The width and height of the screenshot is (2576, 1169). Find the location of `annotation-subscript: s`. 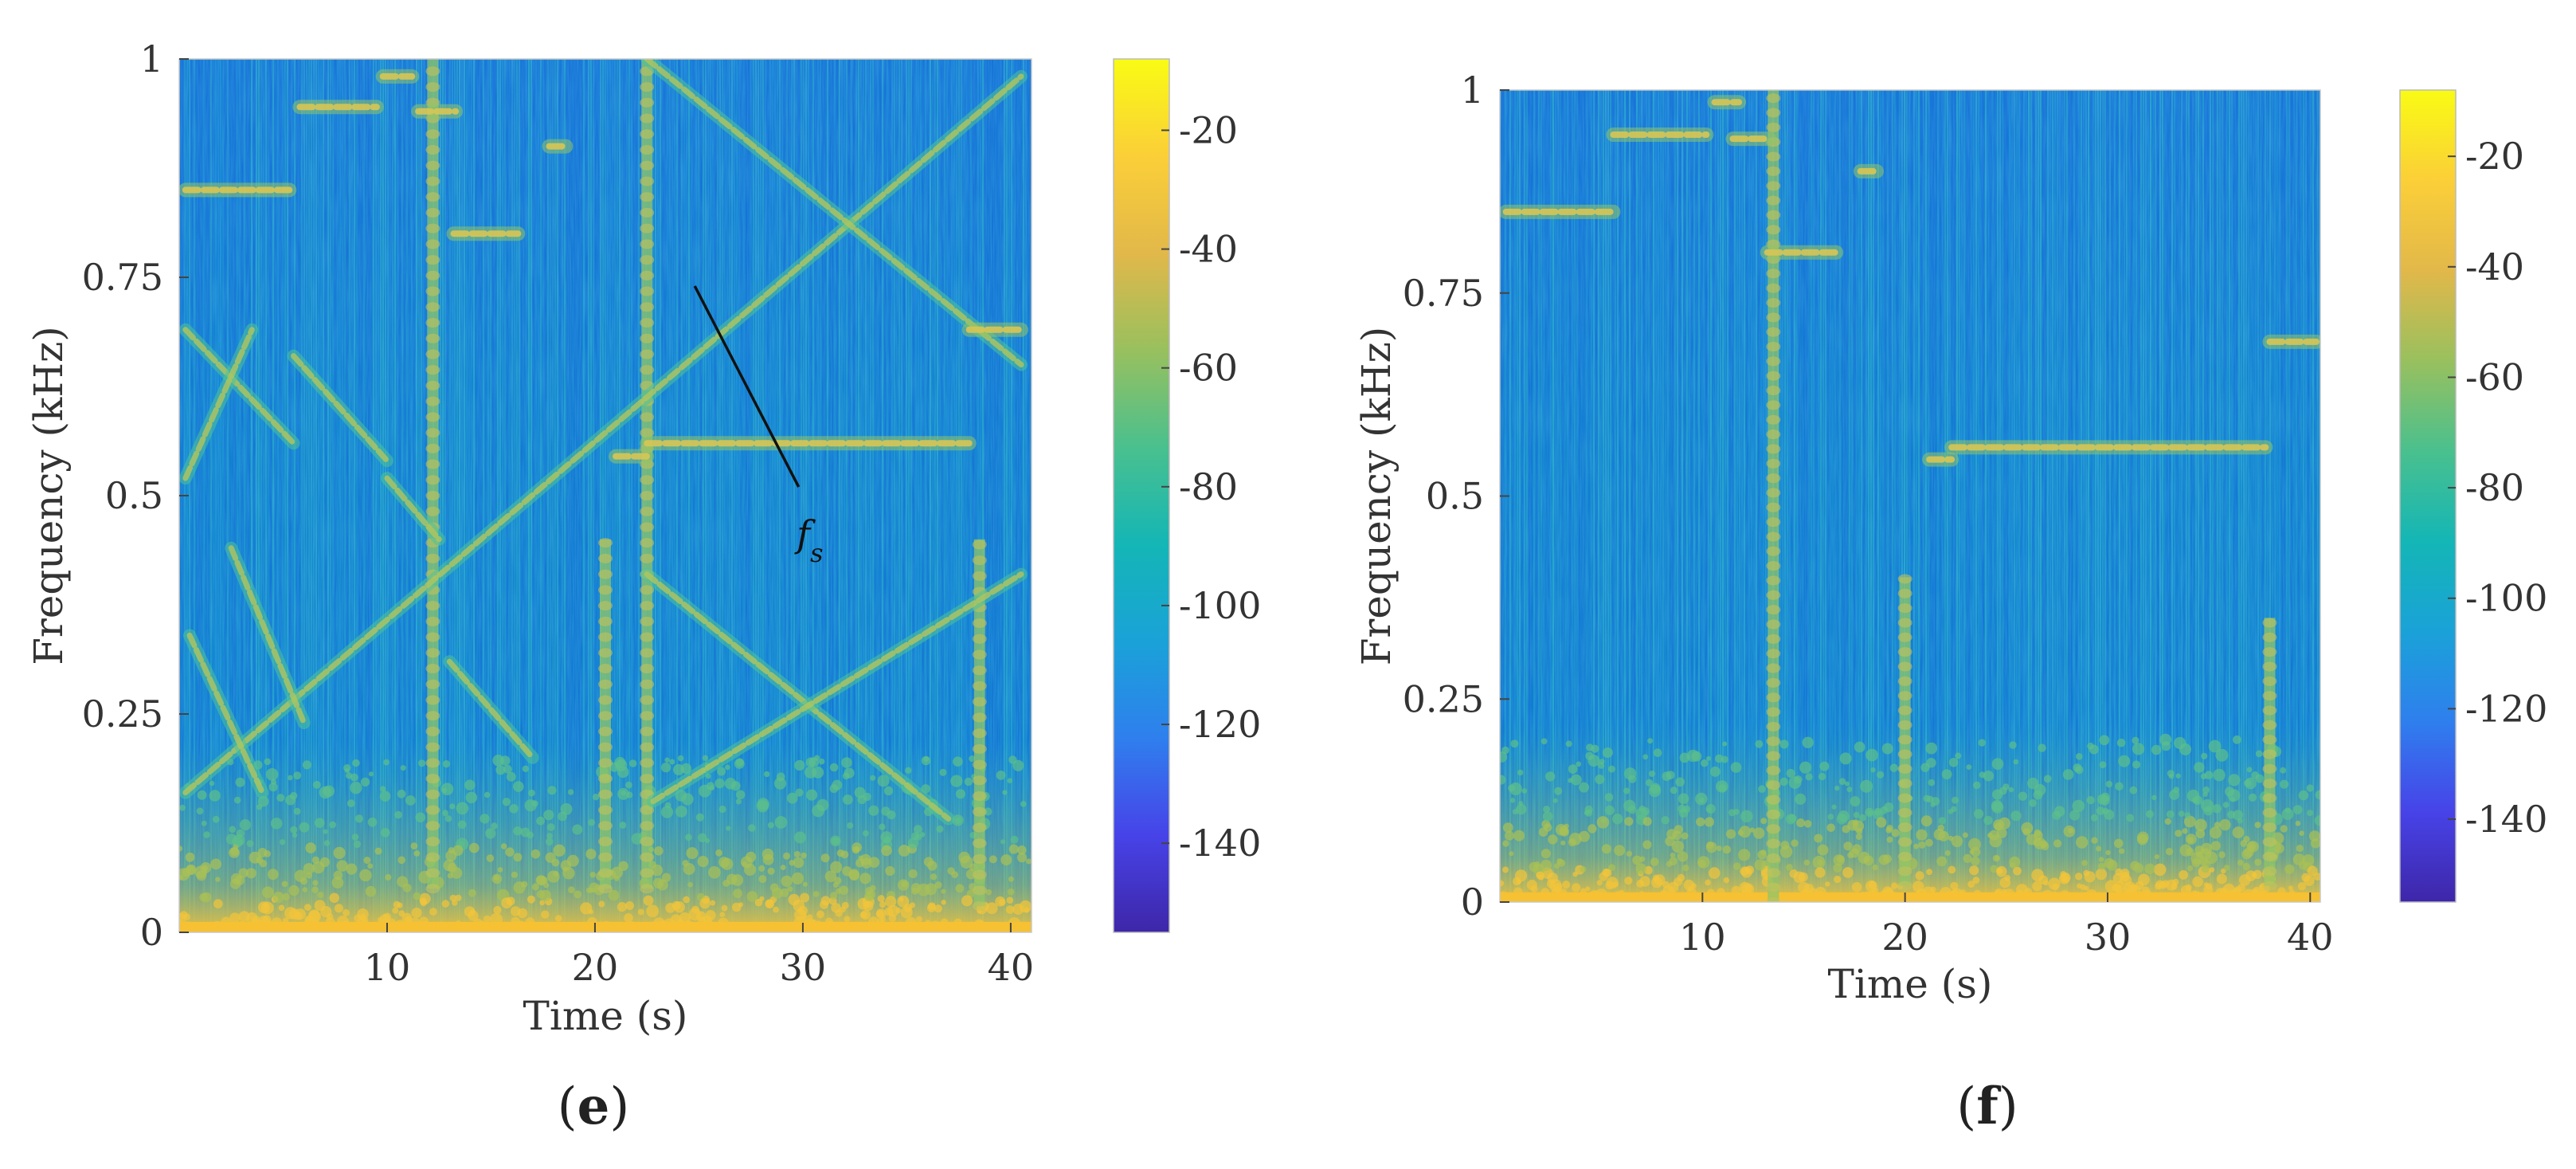

annotation-subscript: s is located at coordinates (816, 553).